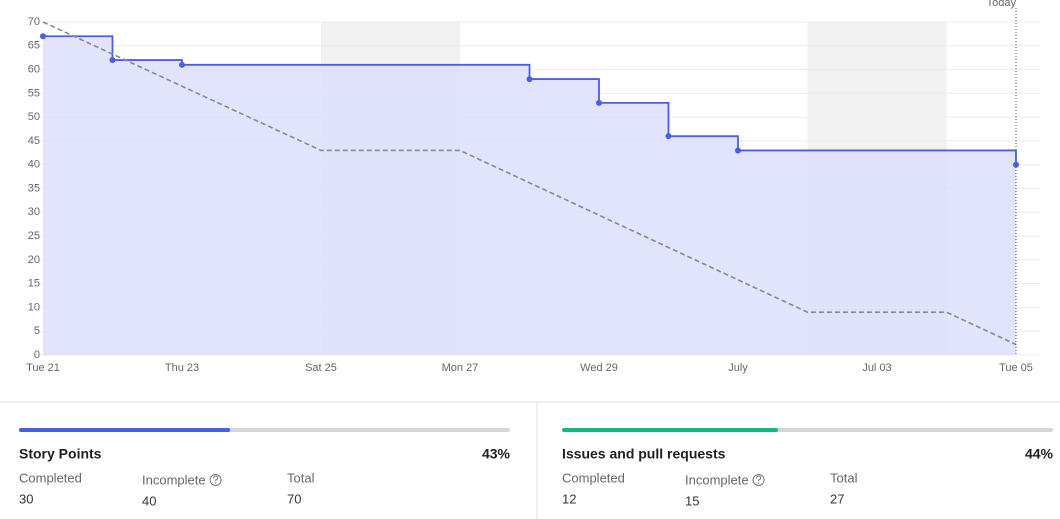  What do you see at coordinates (1002, 4) in the screenshot?
I see `today-label: Today` at bounding box center [1002, 4].